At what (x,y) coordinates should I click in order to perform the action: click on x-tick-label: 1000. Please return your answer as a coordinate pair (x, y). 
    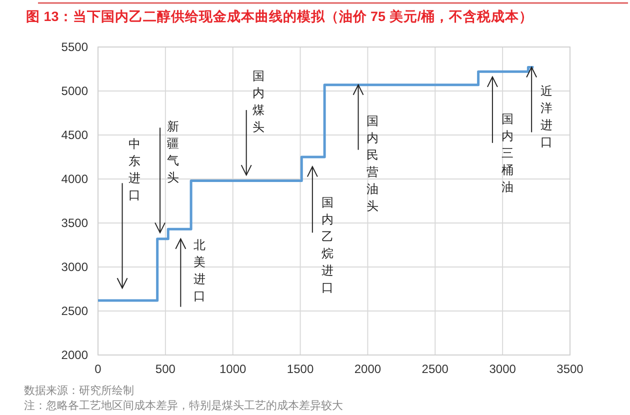
    Looking at the image, I should click on (233, 369).